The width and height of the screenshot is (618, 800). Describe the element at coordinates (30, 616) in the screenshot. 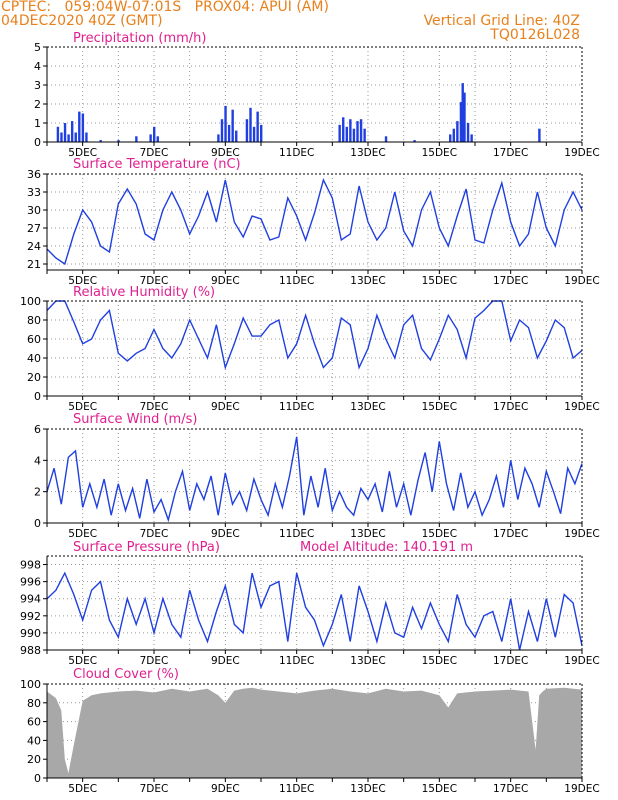

I see `y-tick-label: 992` at that location.